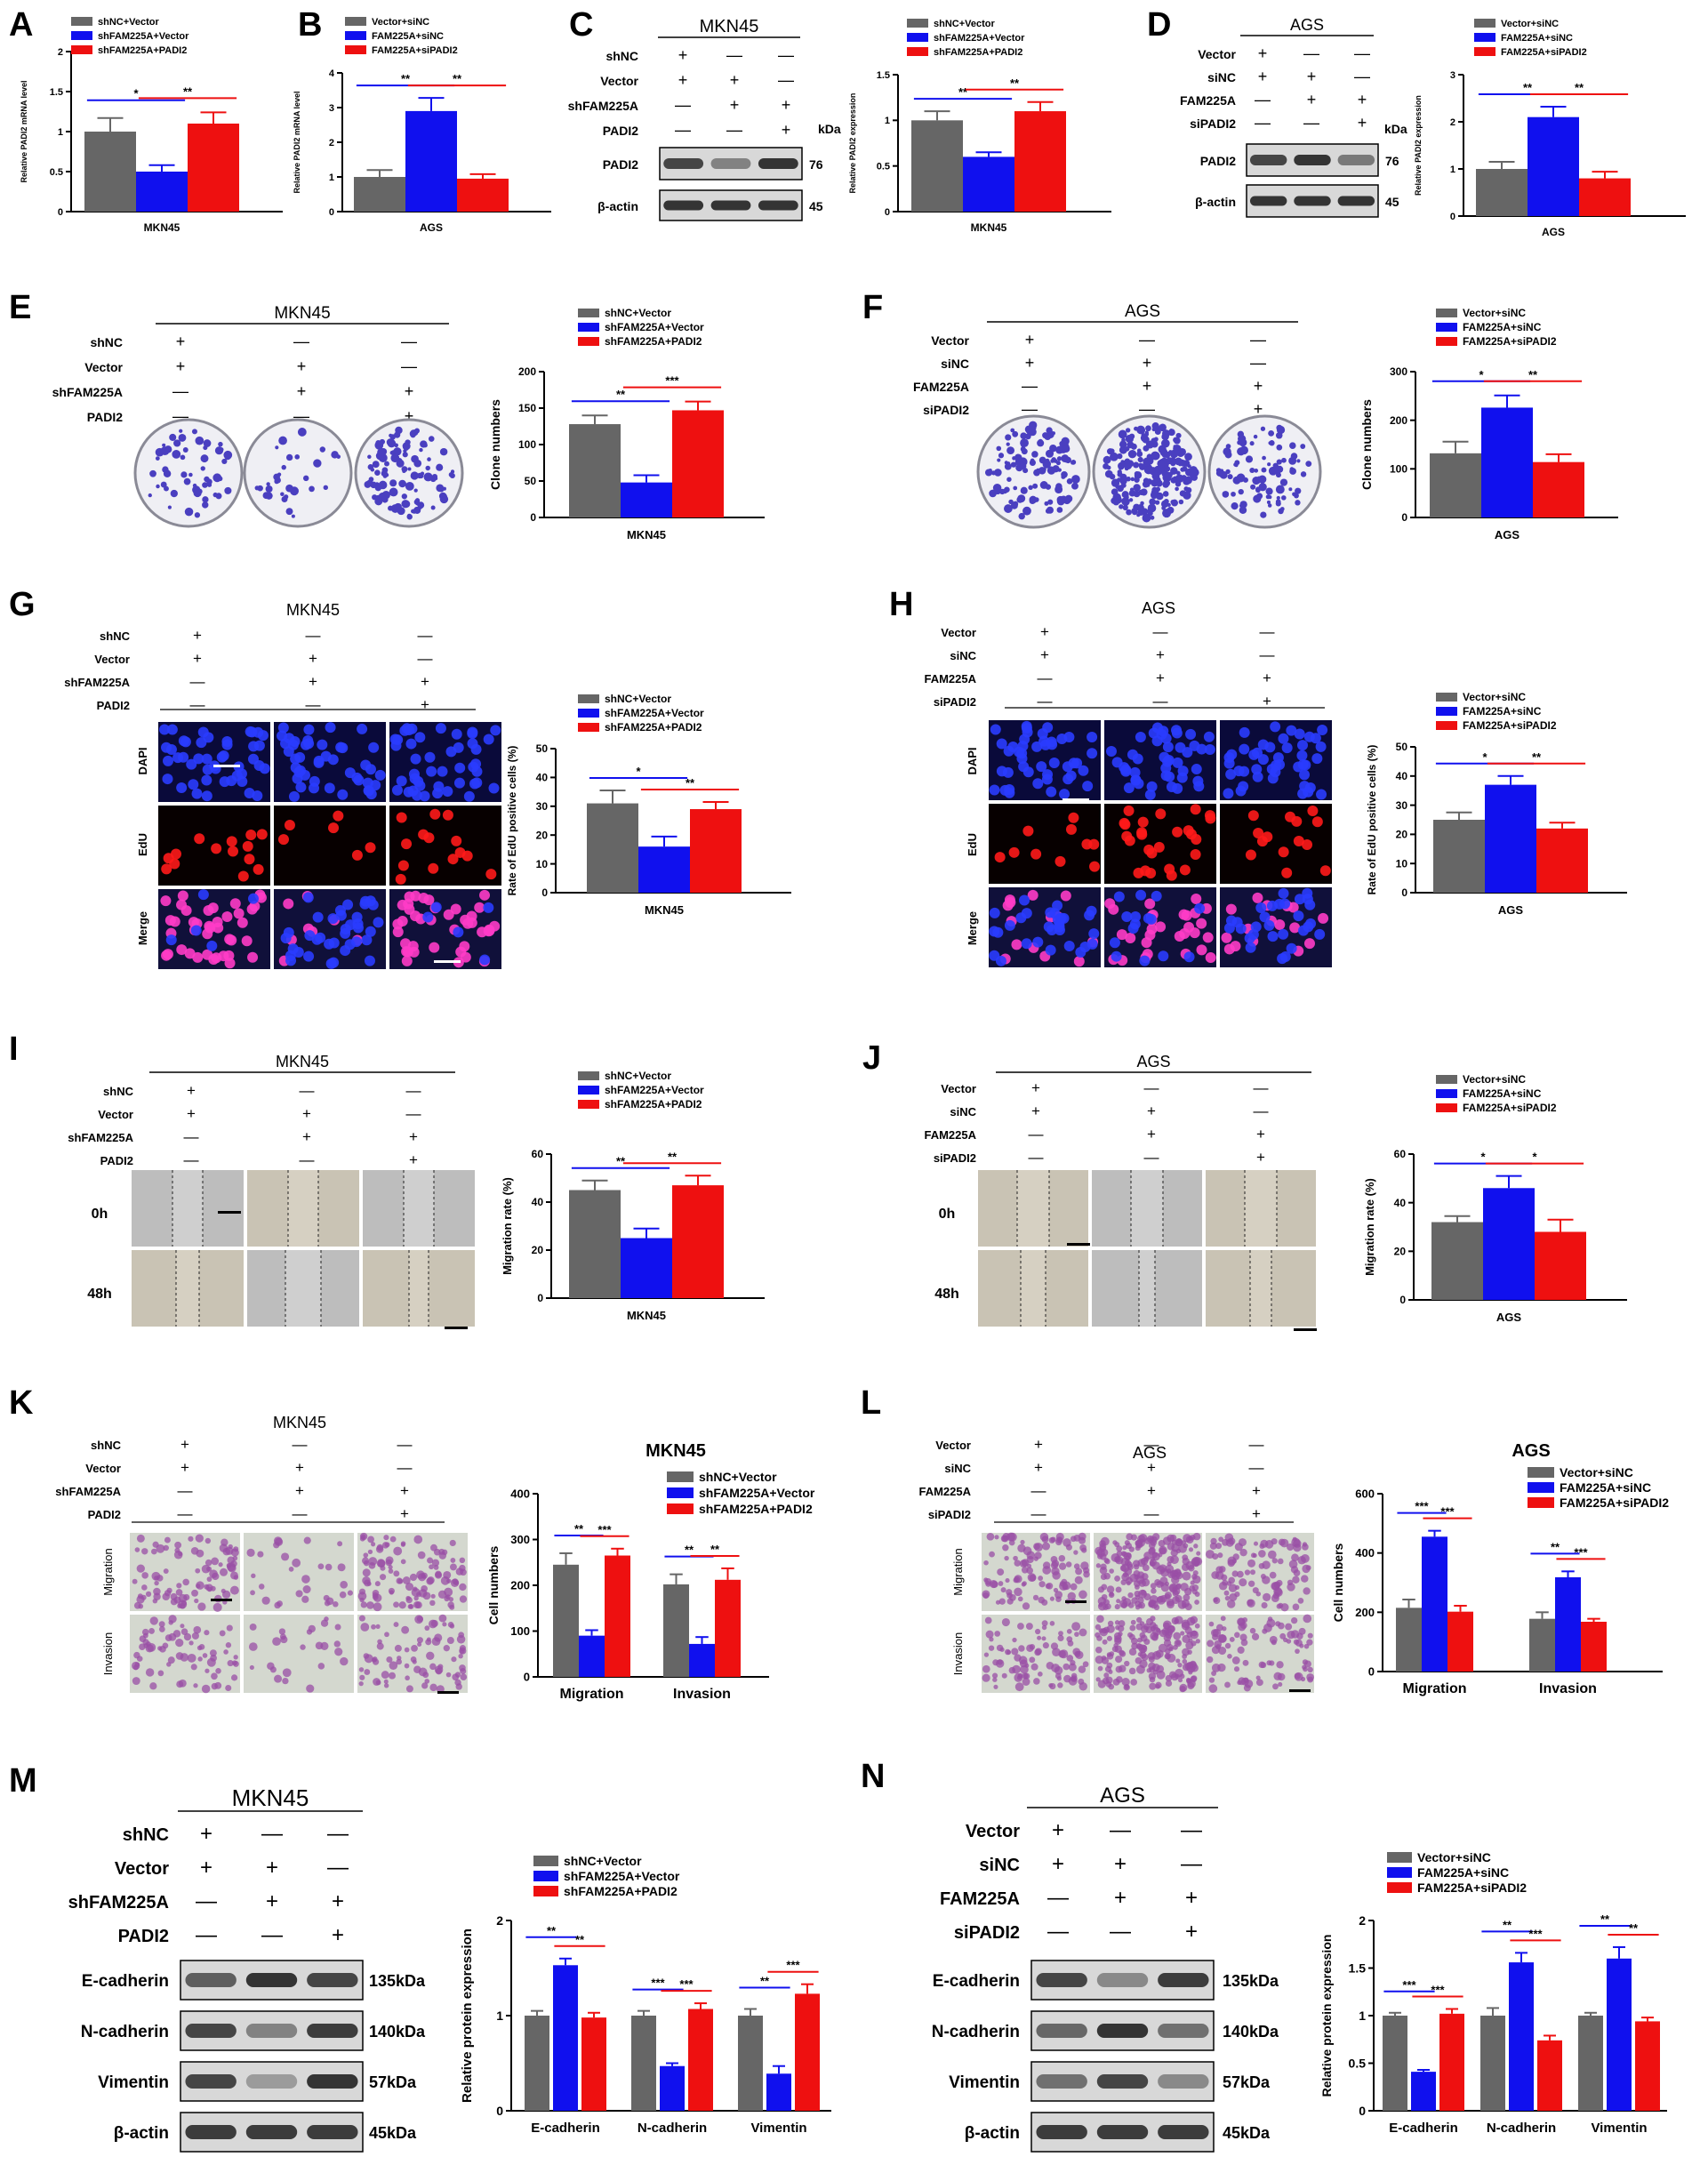 The width and height of the screenshot is (1708, 2165). Describe the element at coordinates (393, 2133) in the screenshot. I see `blot-size: 45kDa` at that location.